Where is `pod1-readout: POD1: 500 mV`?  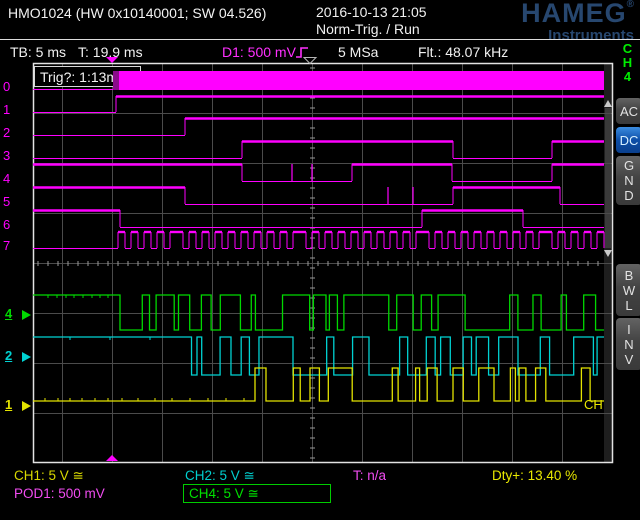
pod1-readout: POD1: 500 mV is located at coordinates (59, 493).